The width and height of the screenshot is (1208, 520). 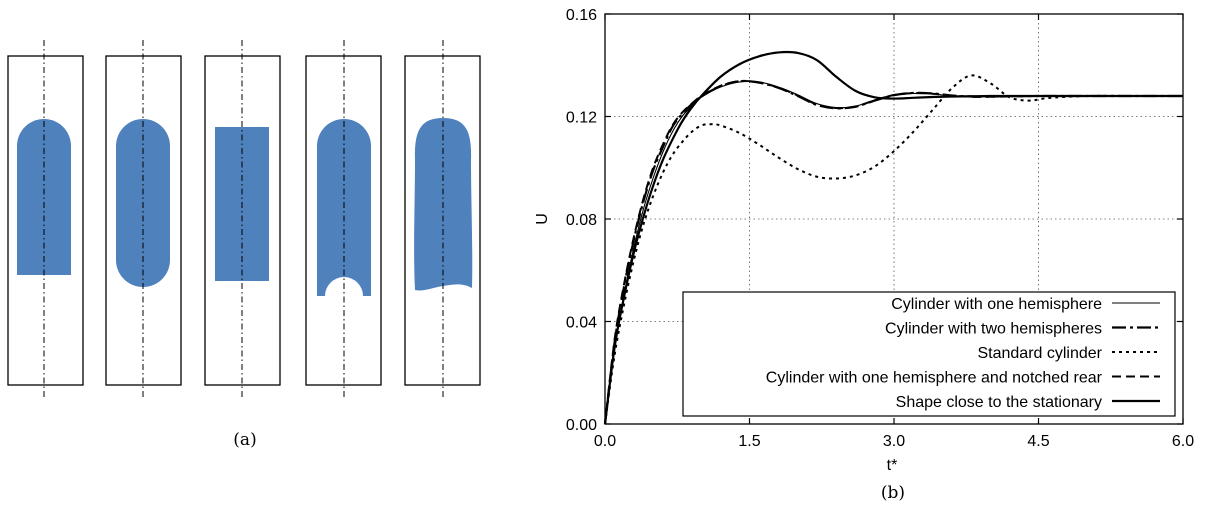 I want to click on legend-item-2: Cylinder with two hemispheres, so click(x=1022, y=329).